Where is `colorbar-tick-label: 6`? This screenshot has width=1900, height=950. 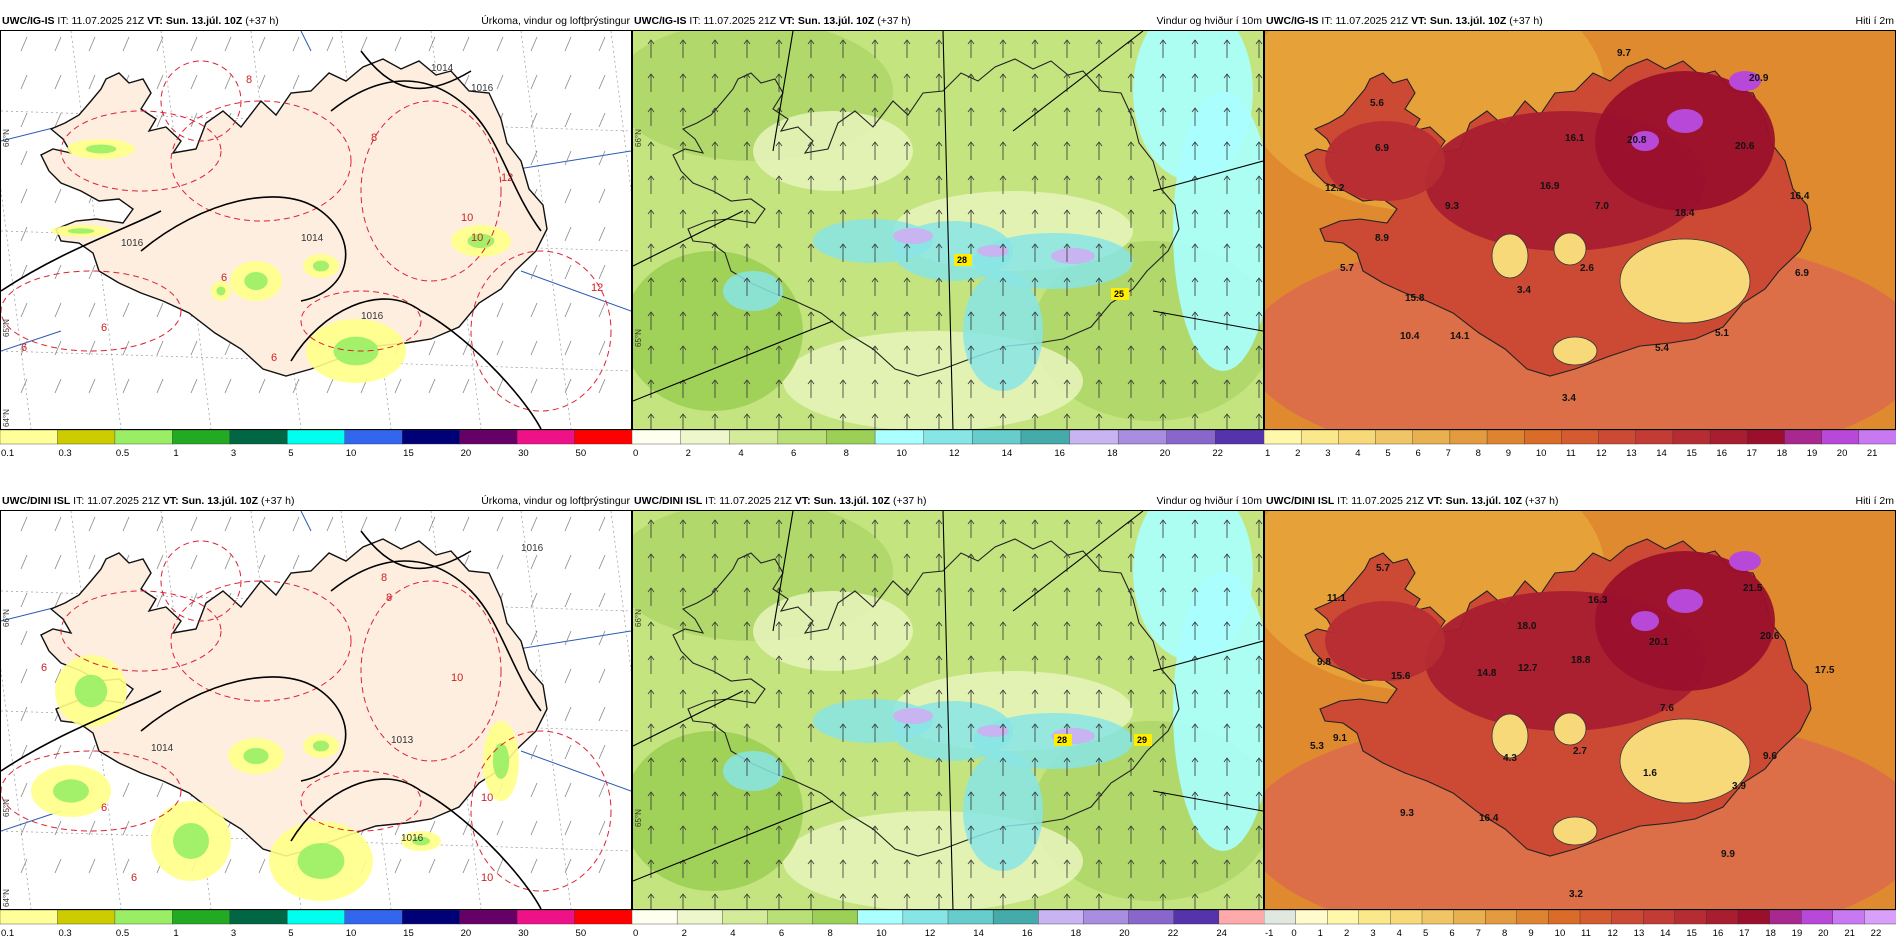 colorbar-tick-label: 6 is located at coordinates (1417, 453).